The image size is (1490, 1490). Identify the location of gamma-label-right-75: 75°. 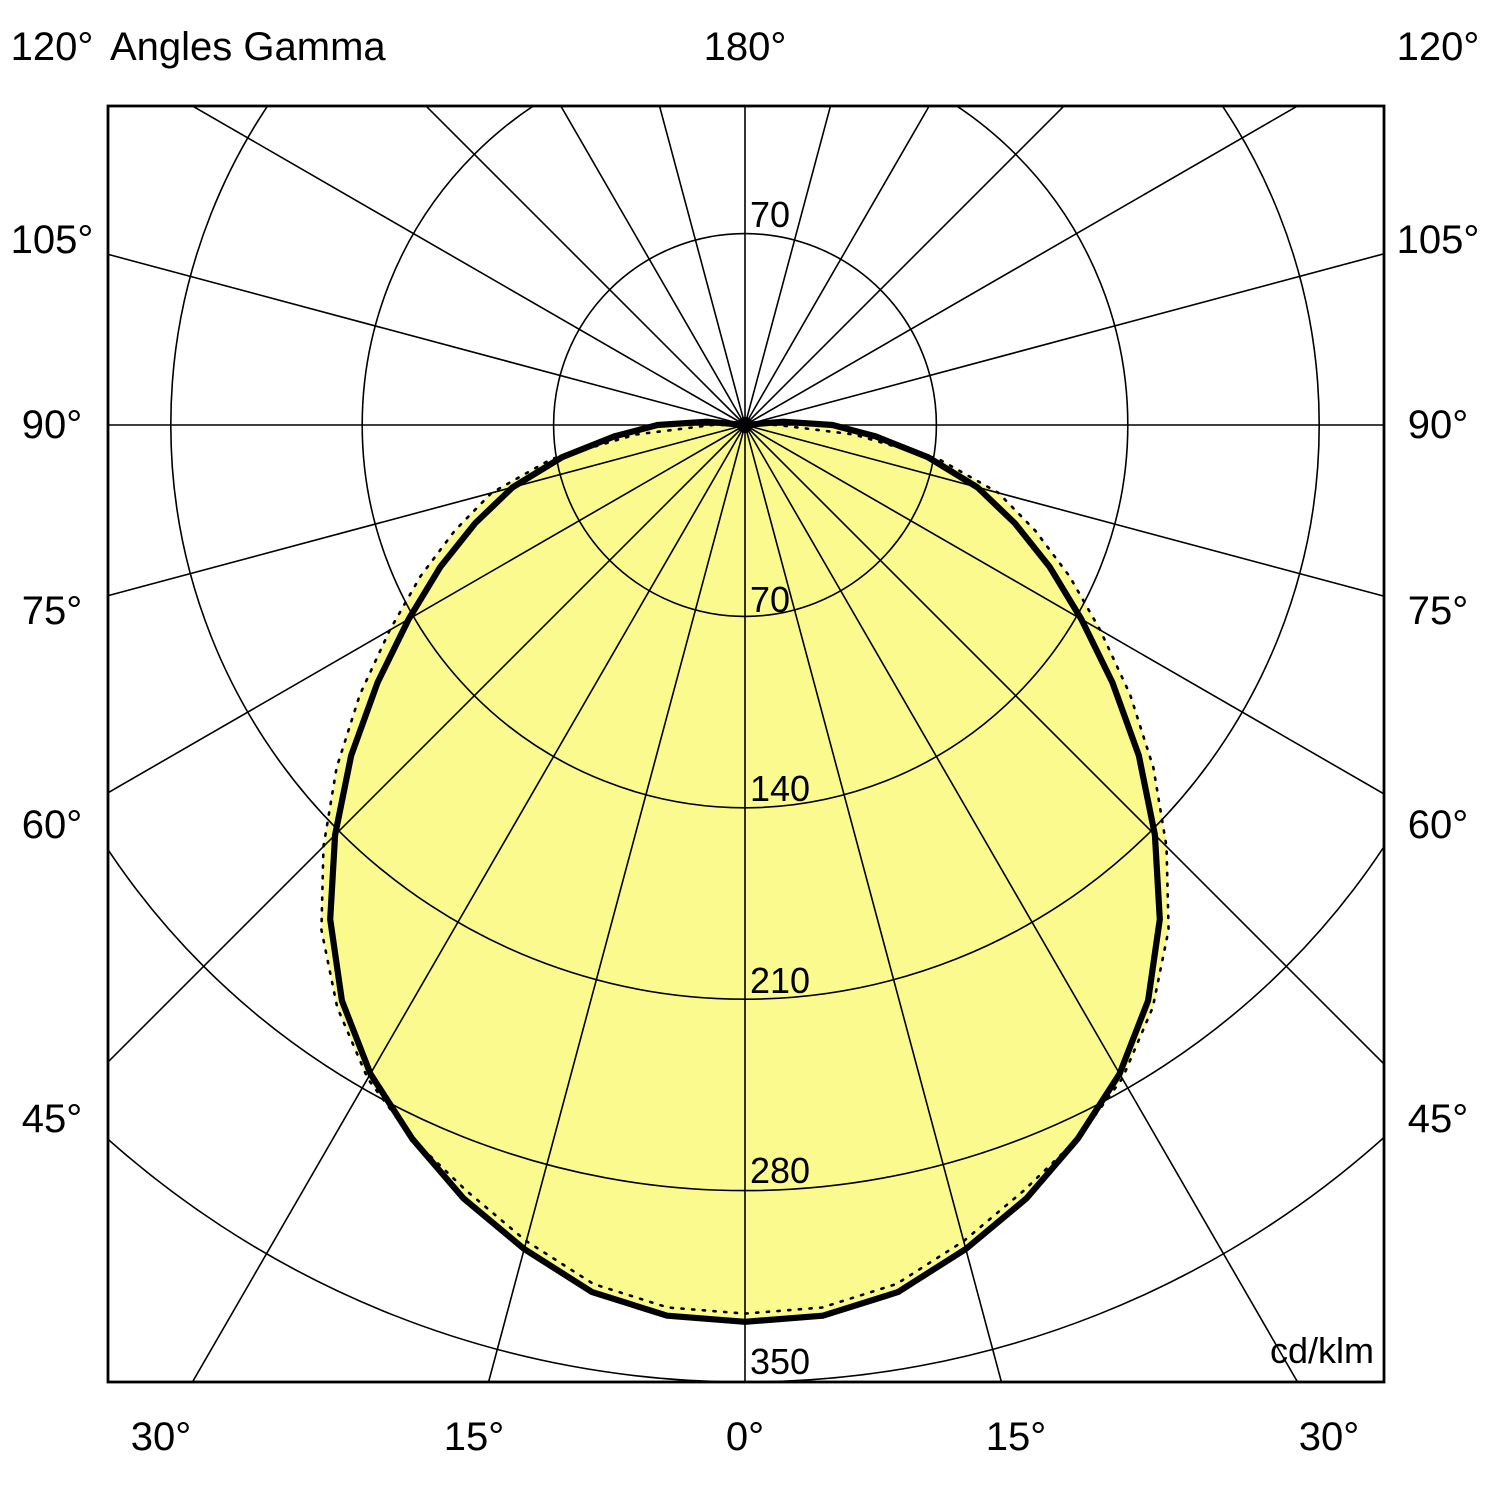
(1438, 611).